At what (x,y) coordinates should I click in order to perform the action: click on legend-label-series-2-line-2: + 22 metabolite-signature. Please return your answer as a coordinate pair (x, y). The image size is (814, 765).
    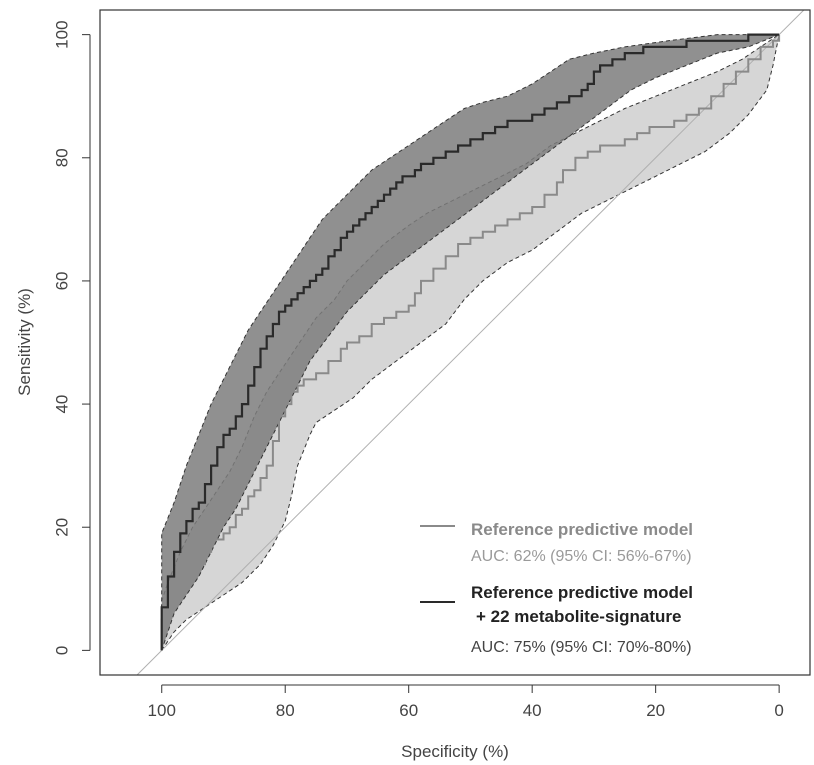
    Looking at the image, I should click on (578, 616).